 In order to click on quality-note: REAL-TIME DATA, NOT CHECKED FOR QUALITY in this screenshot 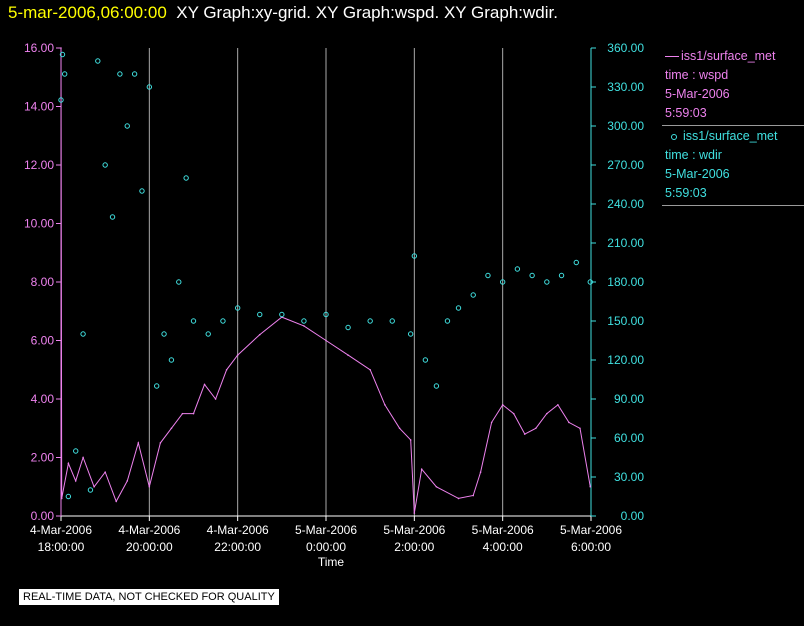, I will do `click(149, 597)`.